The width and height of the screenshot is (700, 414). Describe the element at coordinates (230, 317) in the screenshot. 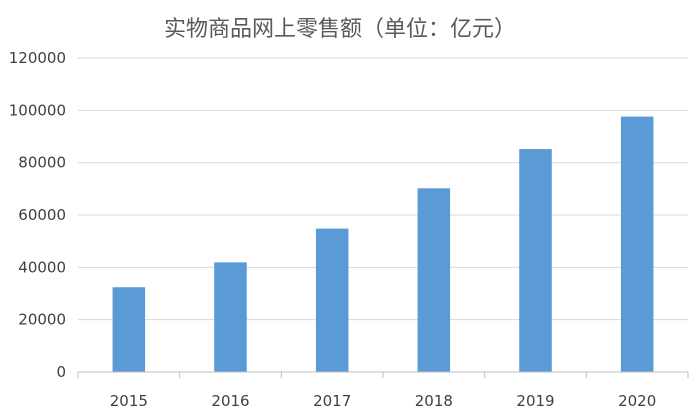

I see `bar-2016` at that location.